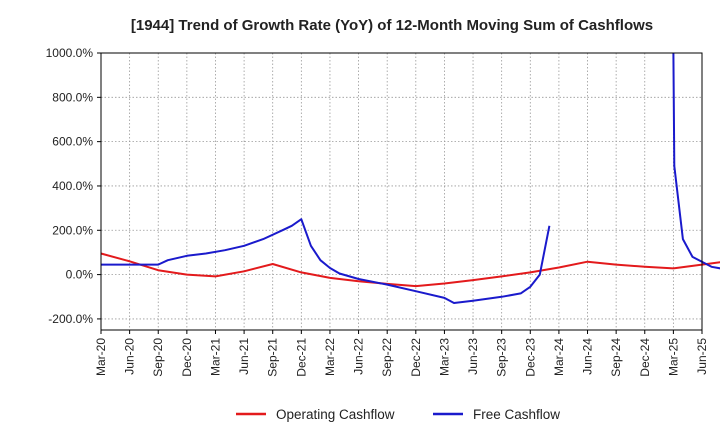 Image resolution: width=720 pixels, height=440 pixels. What do you see at coordinates (616, 357) in the screenshot?
I see `x-tick-label: Sep-24` at bounding box center [616, 357].